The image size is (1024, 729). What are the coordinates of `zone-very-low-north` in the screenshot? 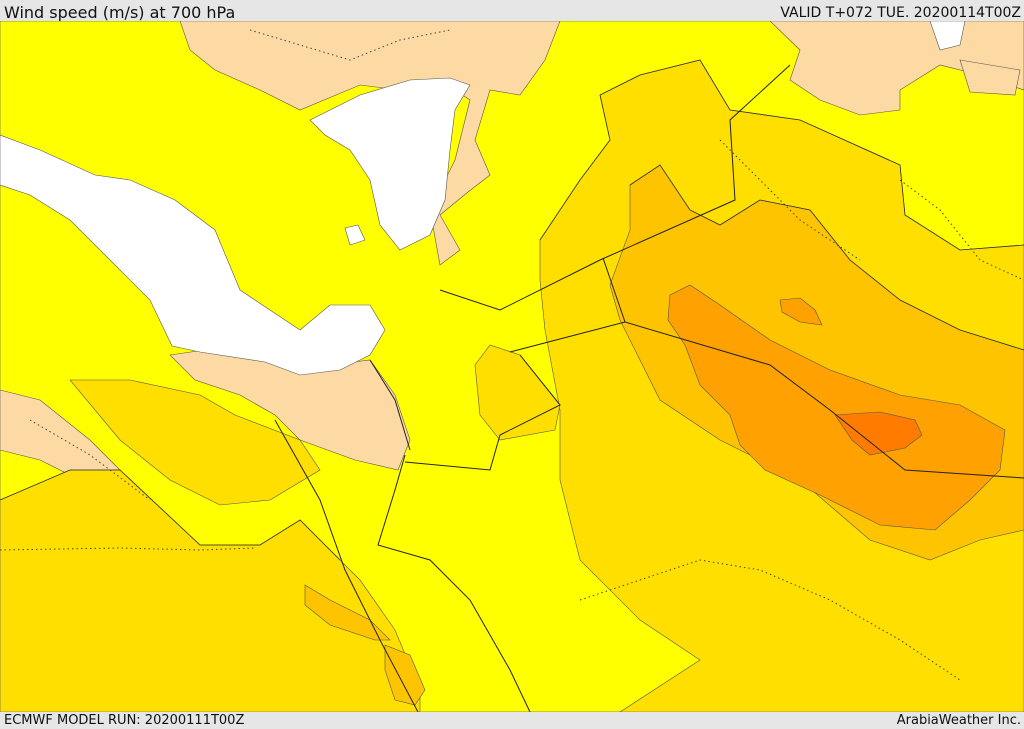 It's located at (370, 143).